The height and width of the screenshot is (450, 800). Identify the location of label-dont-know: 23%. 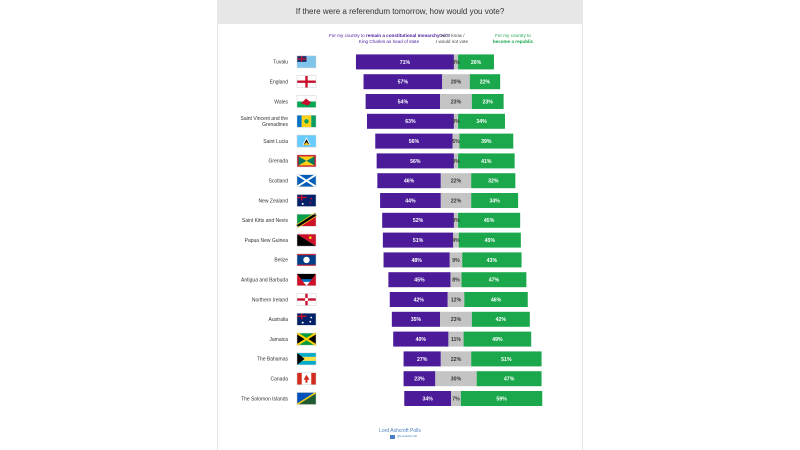
(456, 102).